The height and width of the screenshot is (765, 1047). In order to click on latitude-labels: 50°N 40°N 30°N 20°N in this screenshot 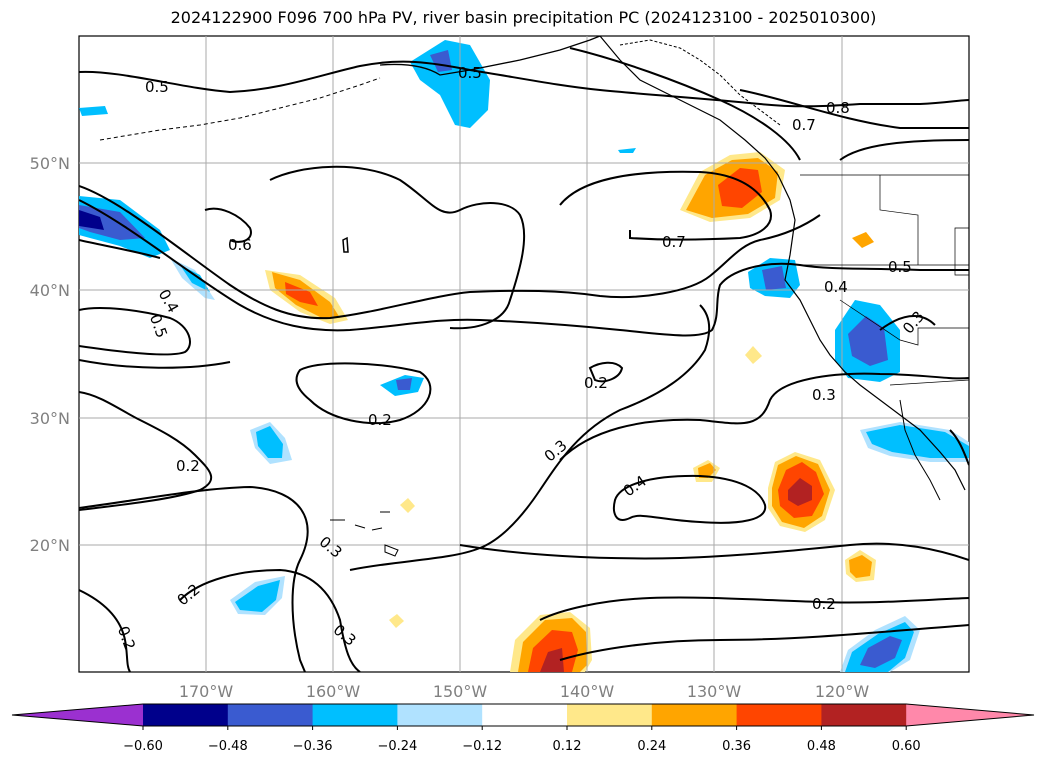, I will do `click(50, 354)`.